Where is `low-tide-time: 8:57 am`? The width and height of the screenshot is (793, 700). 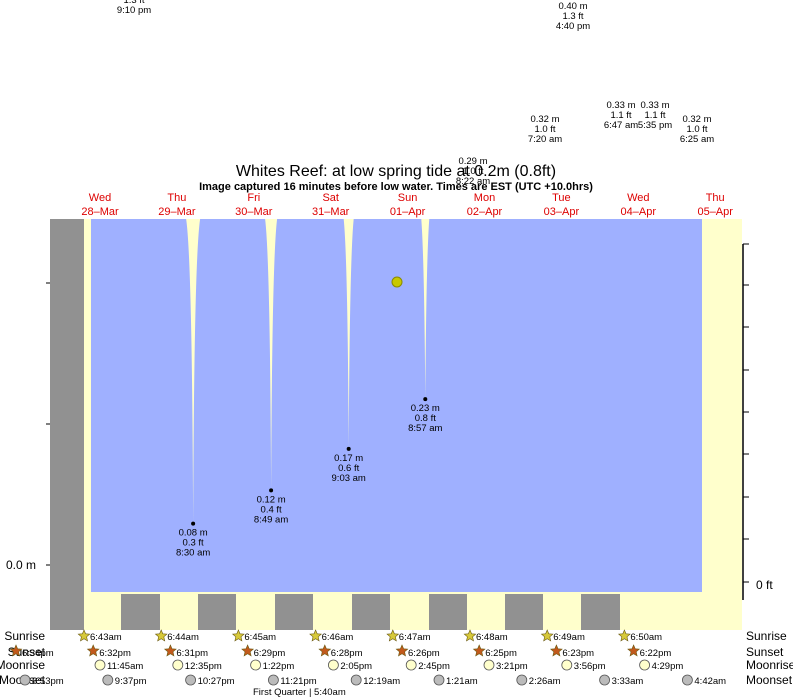
low-tide-time: 8:57 am is located at coordinates (425, 428).